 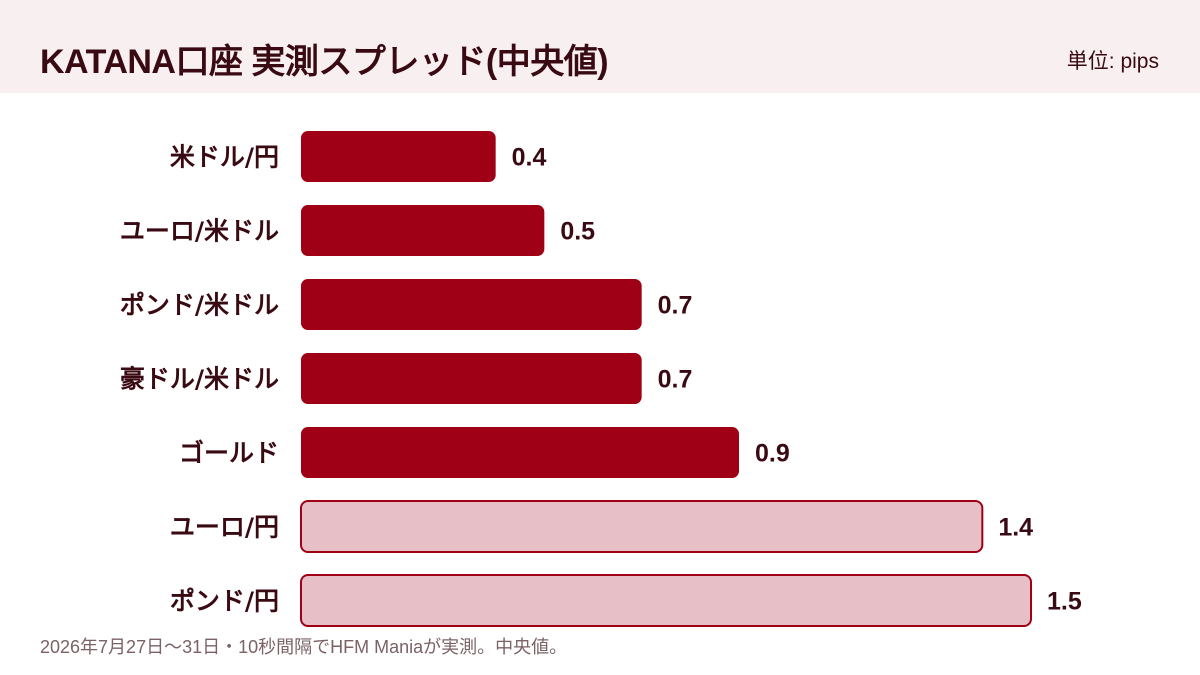 I want to click on value-label: 0.4, so click(x=529, y=158).